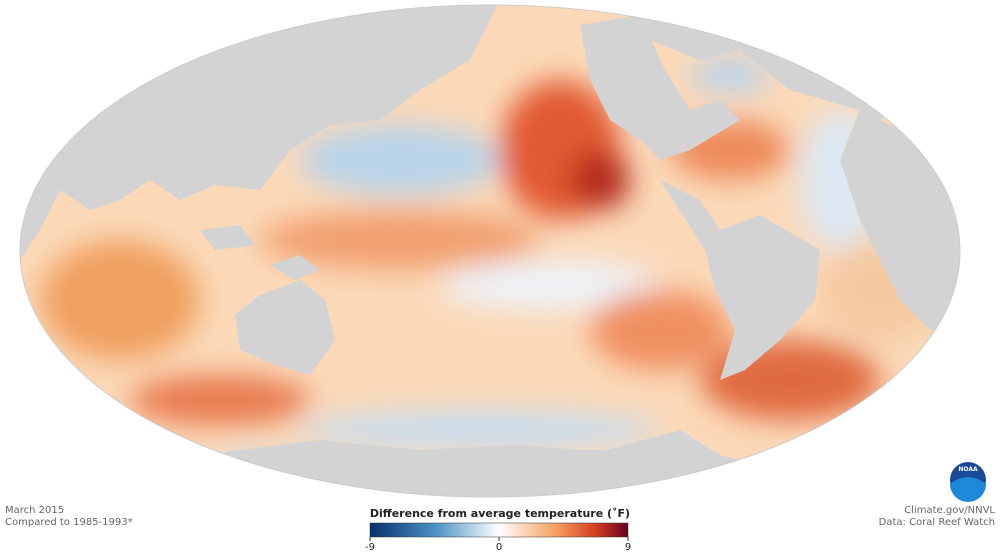 The width and height of the screenshot is (1000, 555). I want to click on tick-label: 9, so click(628, 547).